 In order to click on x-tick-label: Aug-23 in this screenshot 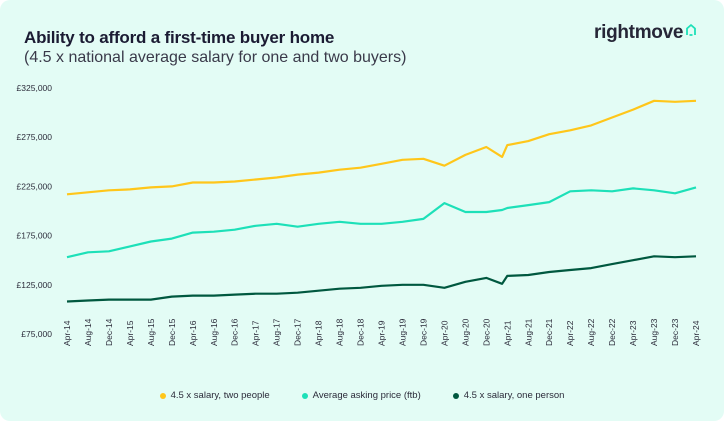, I will do `click(654, 332)`.